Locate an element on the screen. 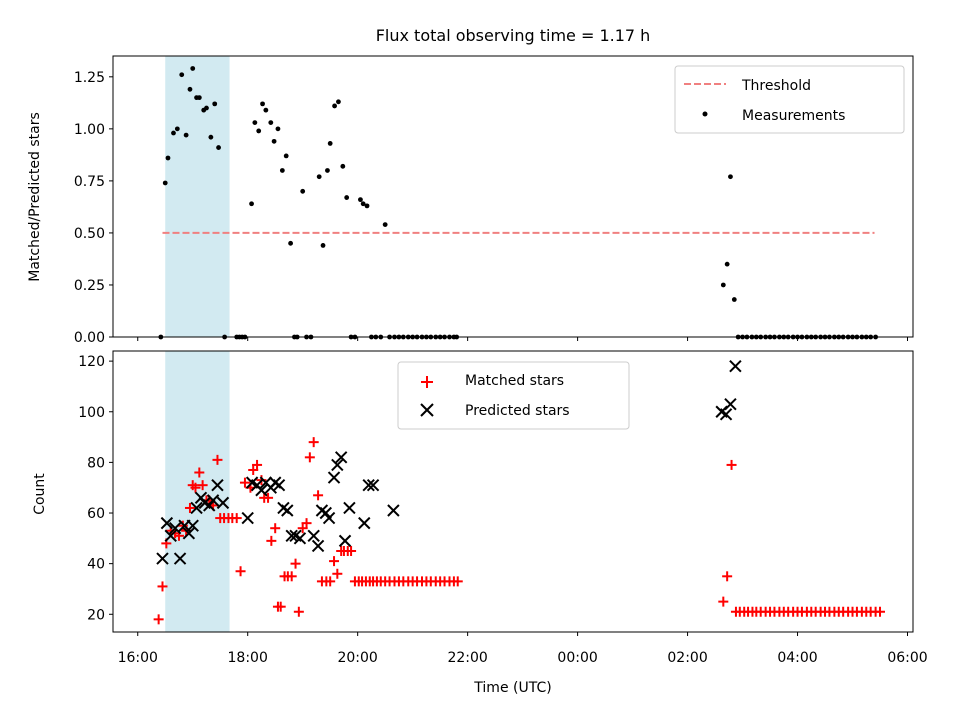 Image resolution: width=960 pixels, height=720 pixels. observing-span-shade-bottom is located at coordinates (197, 491).